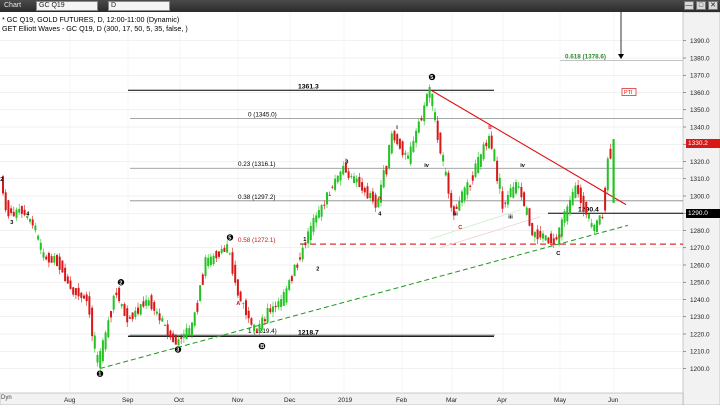  Describe the element at coordinates (345, 400) in the screenshot. I see `time-tick-label: 2019` at that location.